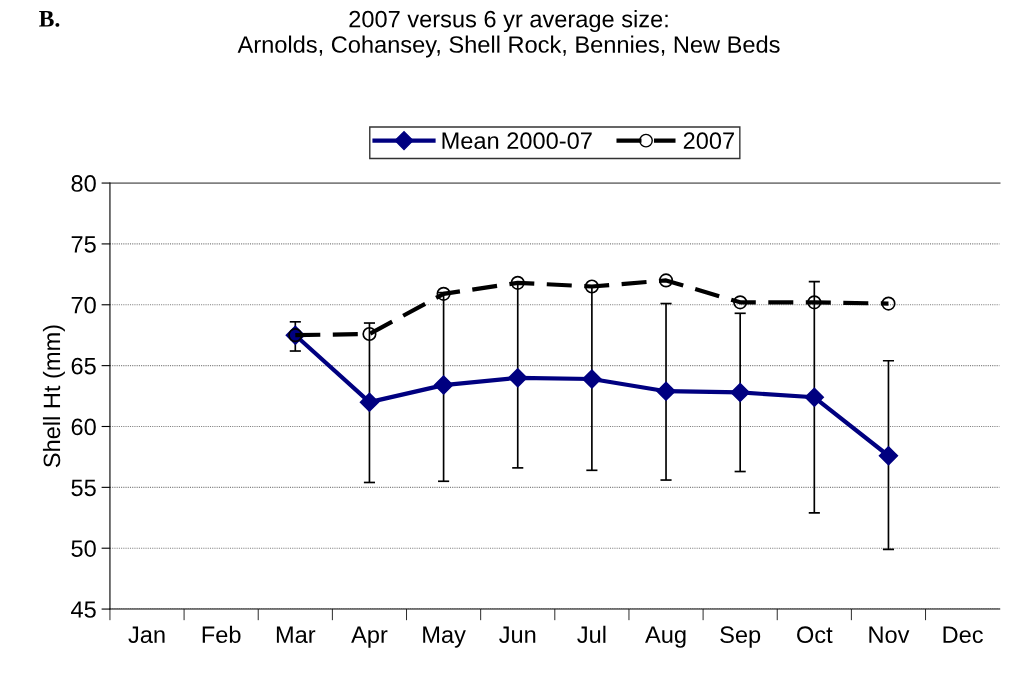  I want to click on x-tick-label: Jan, so click(146, 635).